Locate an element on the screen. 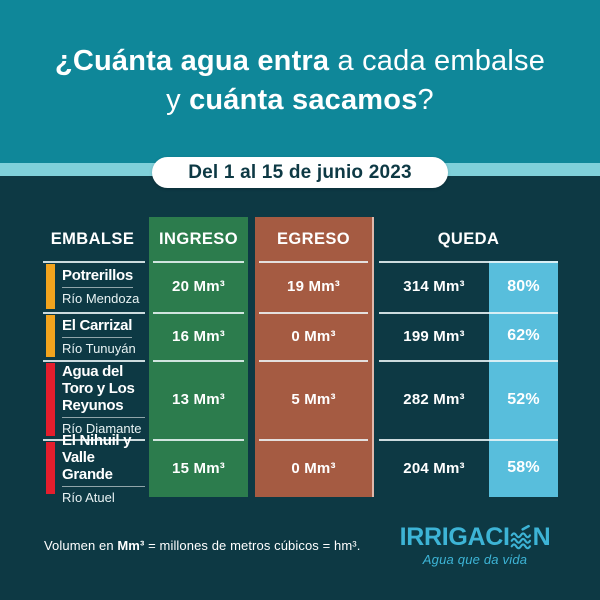 The image size is (600, 600). egreso-column-bg is located at coordinates (314, 357).